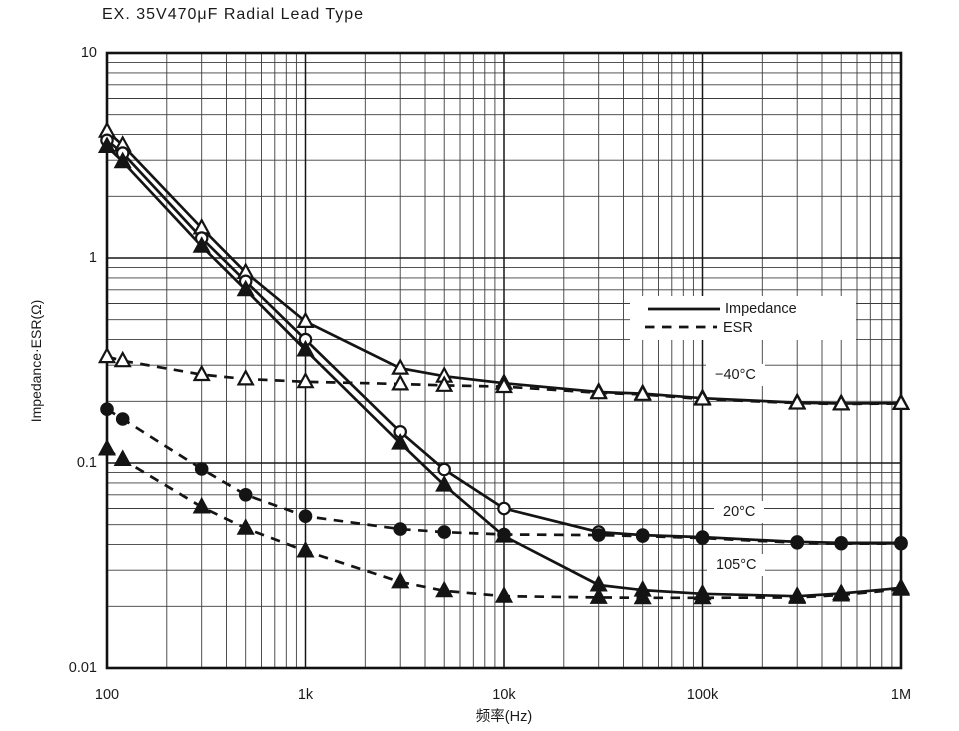 This screenshot has height=731, width=959. I want to click on chart-title: EX. 35V470μF Radial Lead Type, so click(233, 14).